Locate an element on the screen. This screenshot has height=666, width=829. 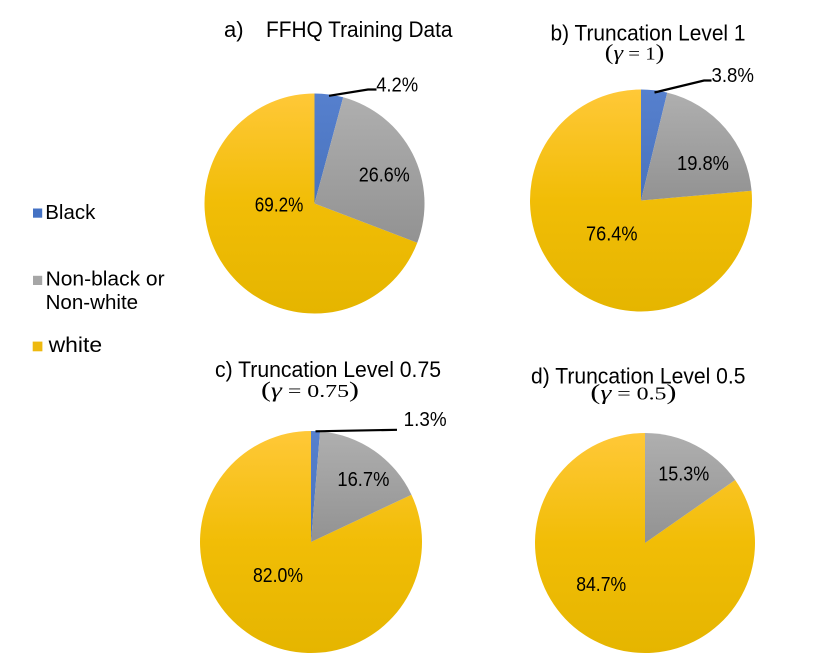
svg-text: 82.0% is located at coordinates (278, 576).